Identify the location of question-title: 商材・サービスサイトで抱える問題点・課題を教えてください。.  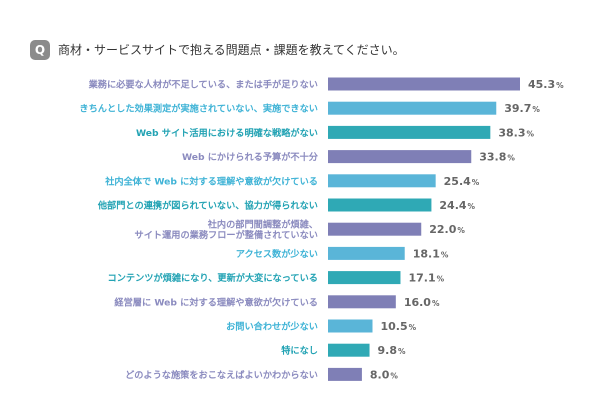
(231, 50).